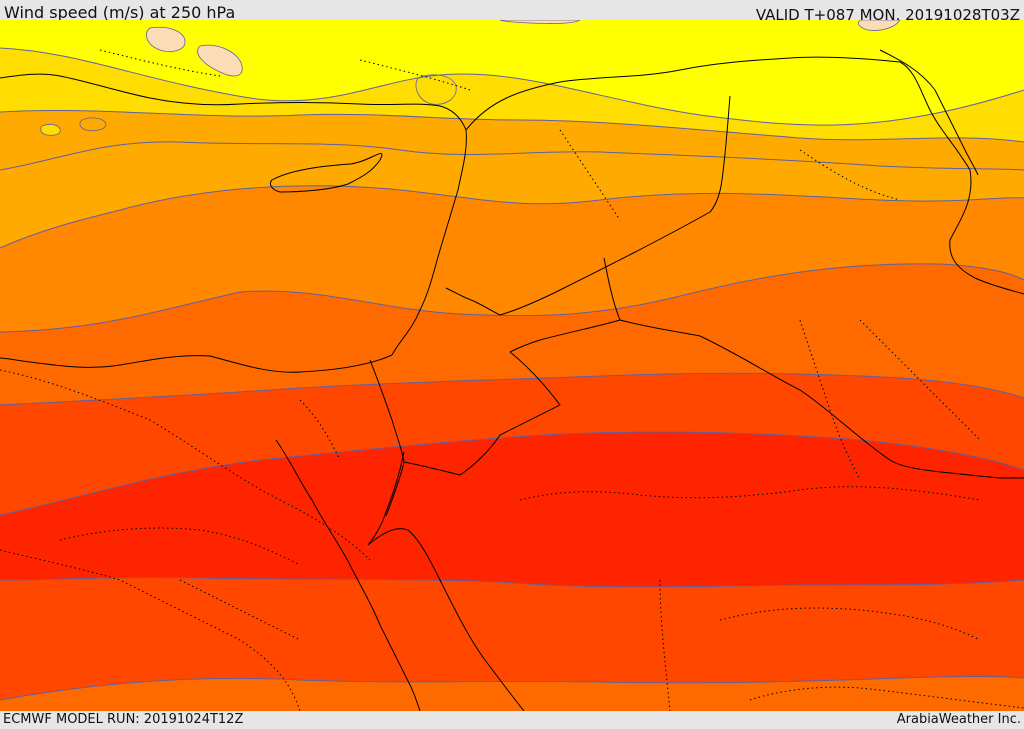 Image resolution: width=1024 pixels, height=729 pixels. Describe the element at coordinates (50, 130) in the screenshot. I see `gold-patch` at that location.